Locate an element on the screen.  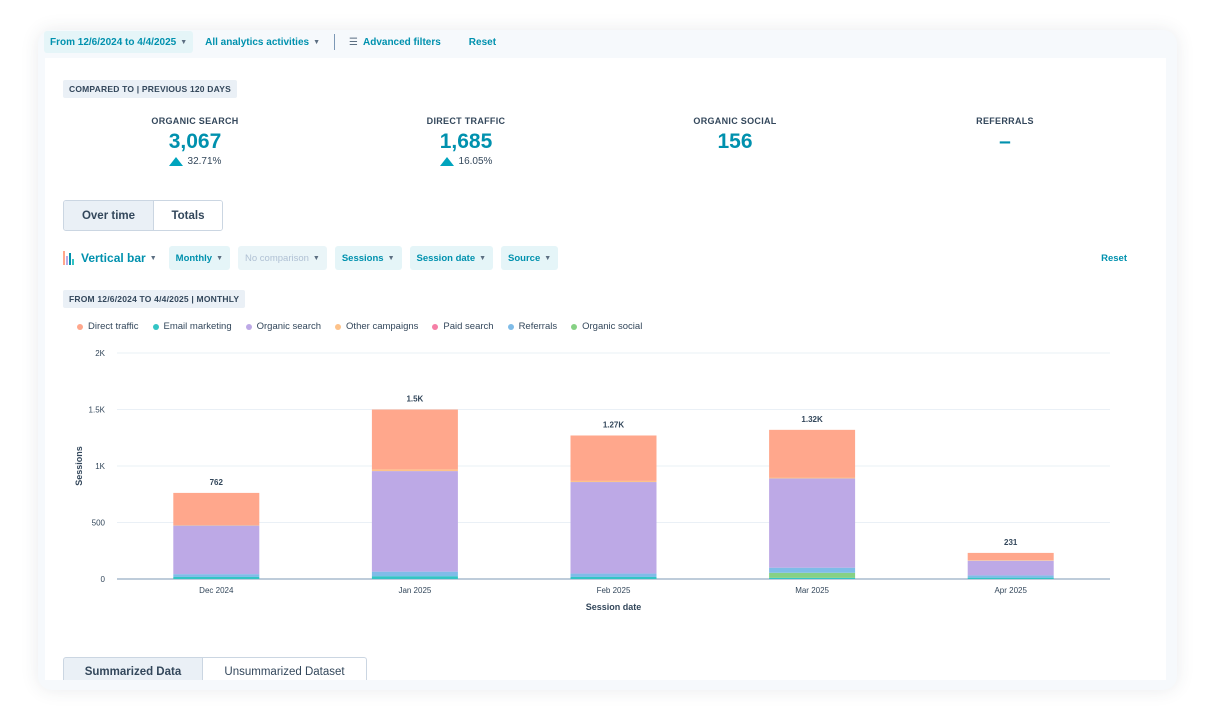
breakdown-dropdown: Source ▼ is located at coordinates (530, 258).